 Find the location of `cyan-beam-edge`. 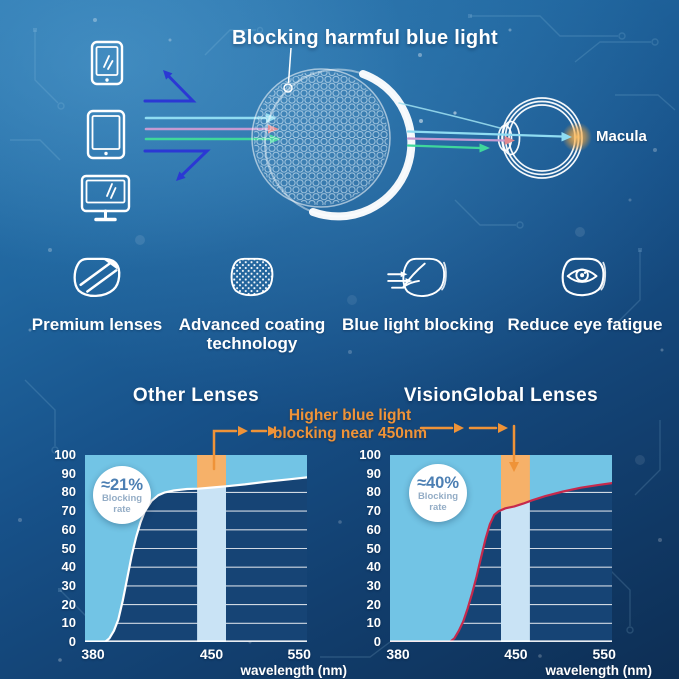

cyan-beam-edge is located at coordinates (449, 115).